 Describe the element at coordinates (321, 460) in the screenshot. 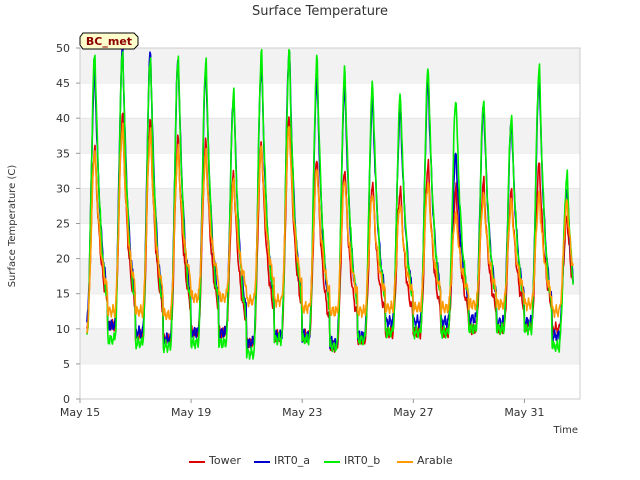

I see `legend: Tower IRT0_a IRT0_b Arable` at that location.